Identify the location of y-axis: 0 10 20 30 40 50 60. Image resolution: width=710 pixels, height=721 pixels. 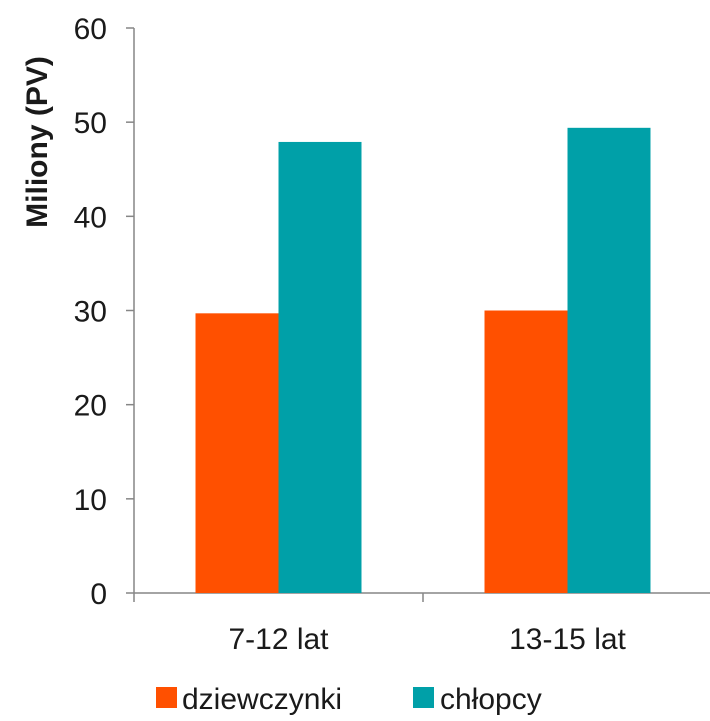
(104, 312).